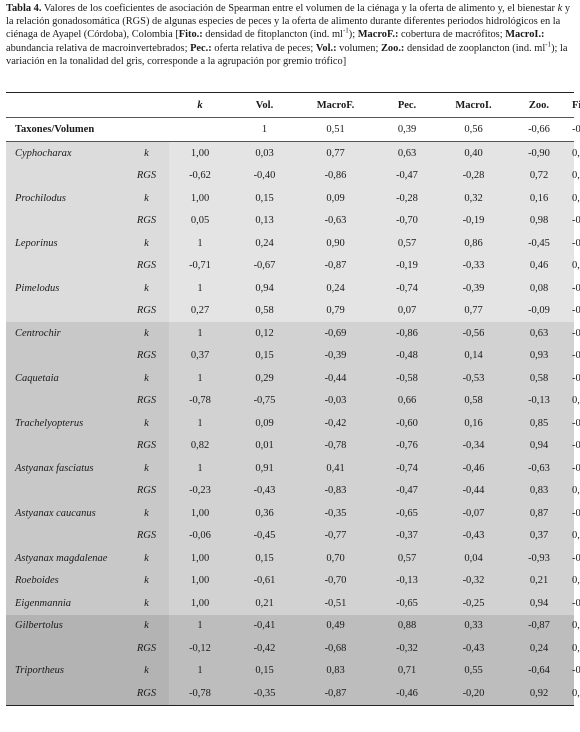  I want to click on cell-macroi: 0,55, so click(473, 670).